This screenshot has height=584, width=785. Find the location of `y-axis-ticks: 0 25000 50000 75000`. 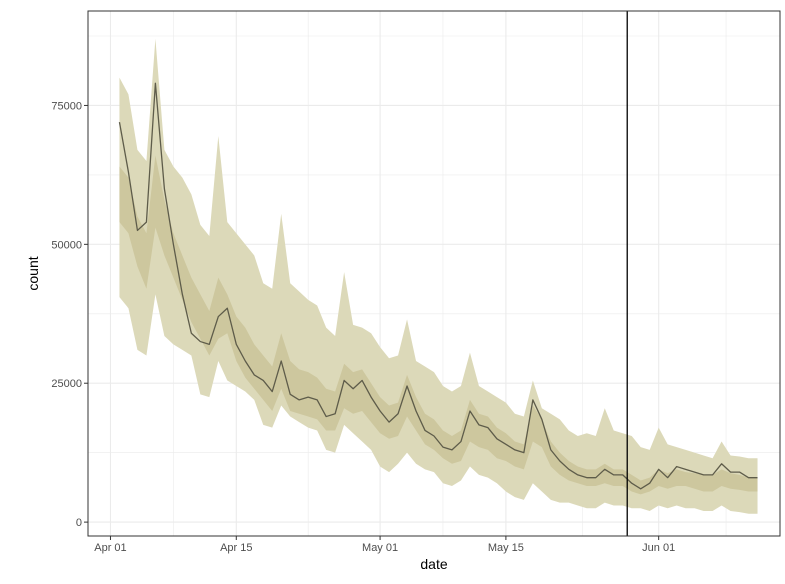

y-axis-ticks: 0 25000 50000 75000 is located at coordinates (69, 314).